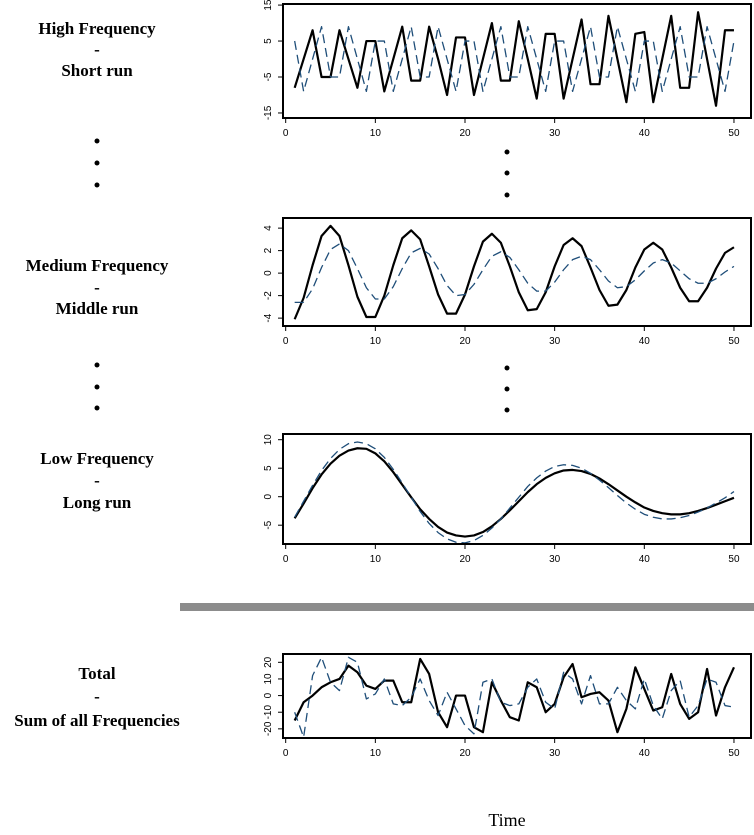 Image resolution: width=754 pixels, height=835 pixels. Describe the element at coordinates (97, 265) in the screenshot. I see `panel-label: Medium Frequency` at that location.